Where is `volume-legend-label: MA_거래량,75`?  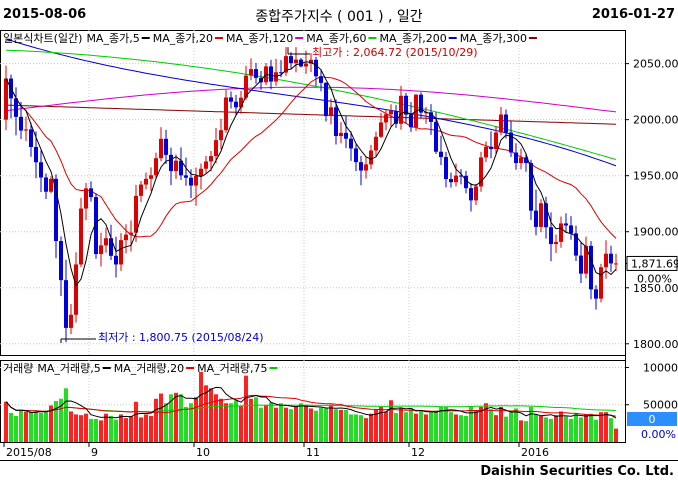 volume-legend-label: MA_거래량,75 is located at coordinates (232, 368).